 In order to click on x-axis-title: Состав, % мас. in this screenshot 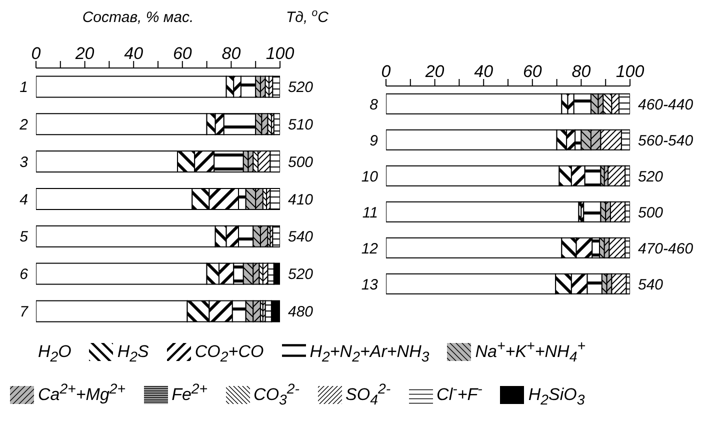, I will do `click(138, 17)`.